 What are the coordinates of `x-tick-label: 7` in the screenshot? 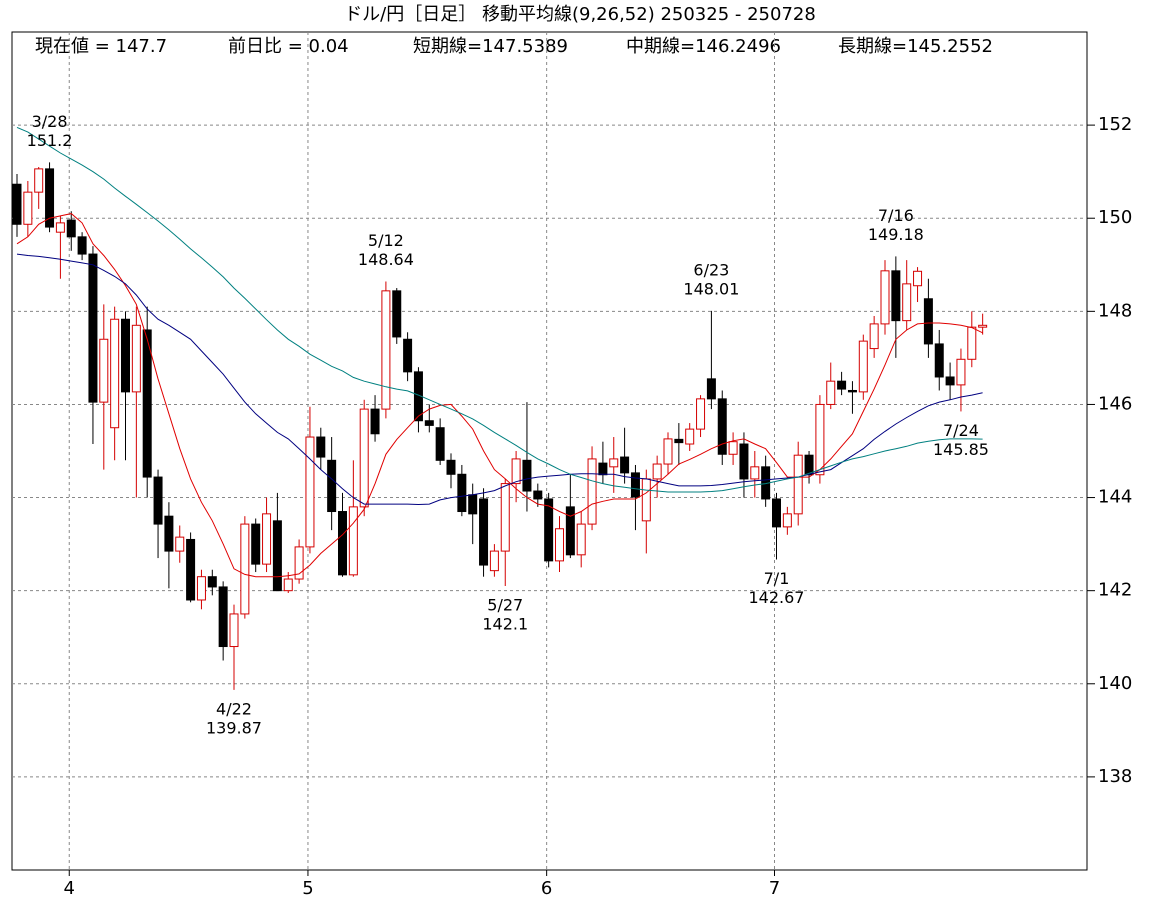 It's located at (774, 888).